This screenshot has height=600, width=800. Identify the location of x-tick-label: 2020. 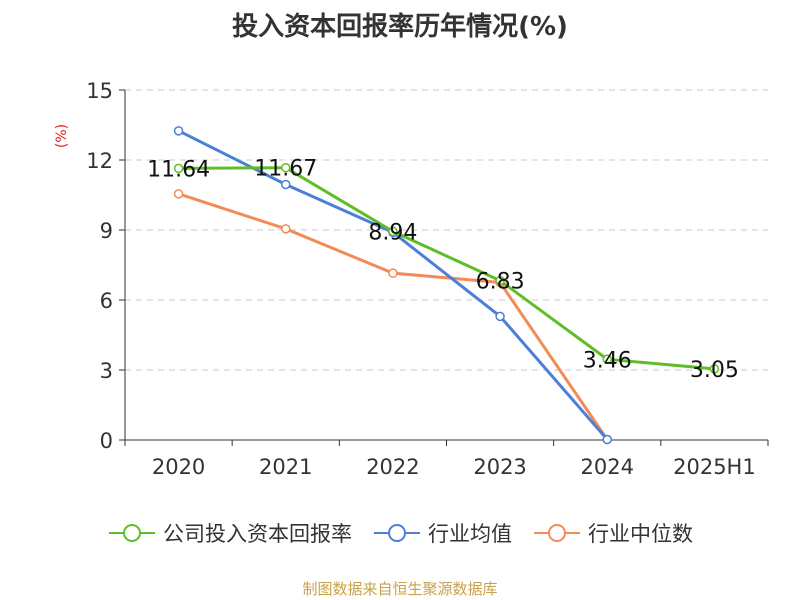
(178, 467).